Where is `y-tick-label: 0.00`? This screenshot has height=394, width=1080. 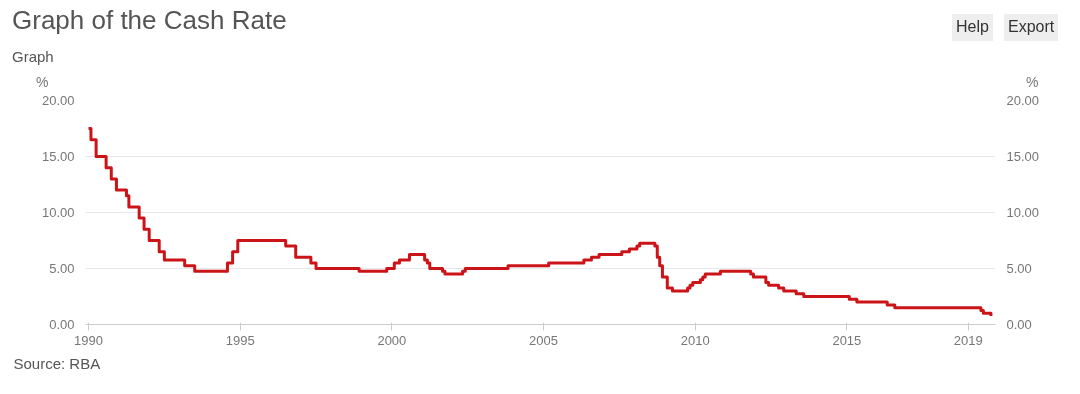 y-tick-label: 0.00 is located at coordinates (62, 324).